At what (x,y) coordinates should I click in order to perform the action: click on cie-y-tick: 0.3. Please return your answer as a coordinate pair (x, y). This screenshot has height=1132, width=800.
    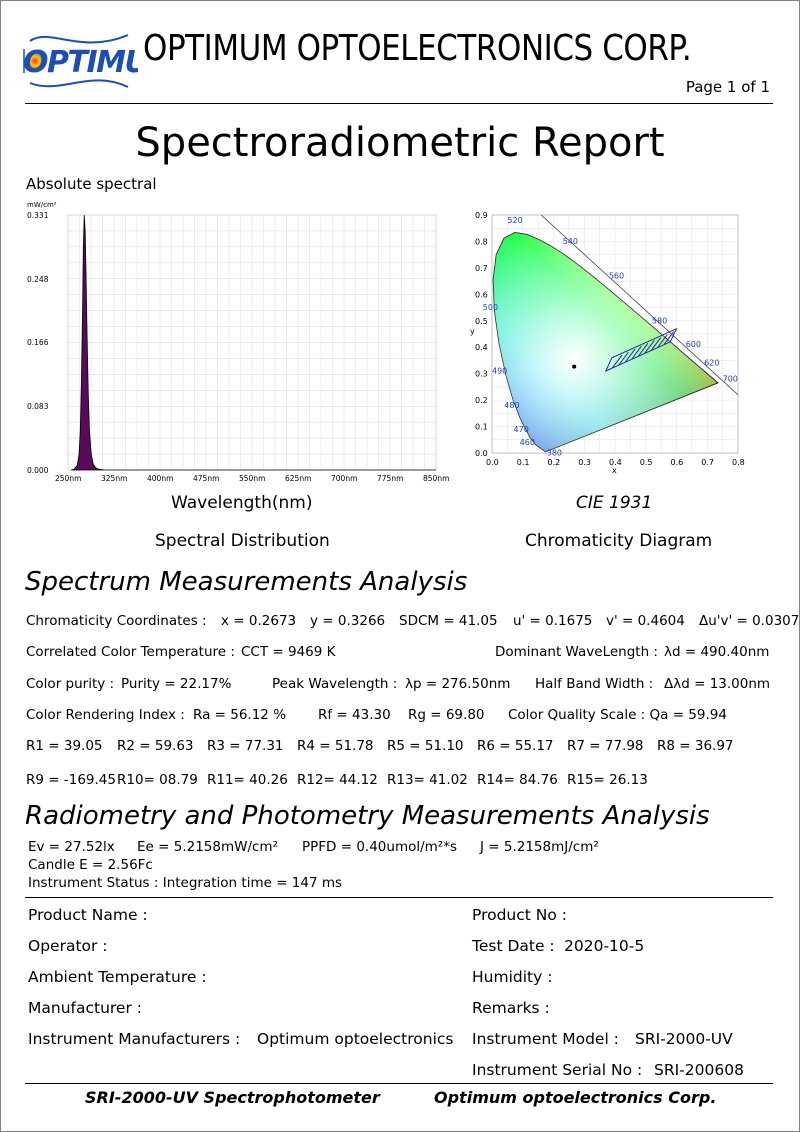
    Looking at the image, I should click on (481, 374).